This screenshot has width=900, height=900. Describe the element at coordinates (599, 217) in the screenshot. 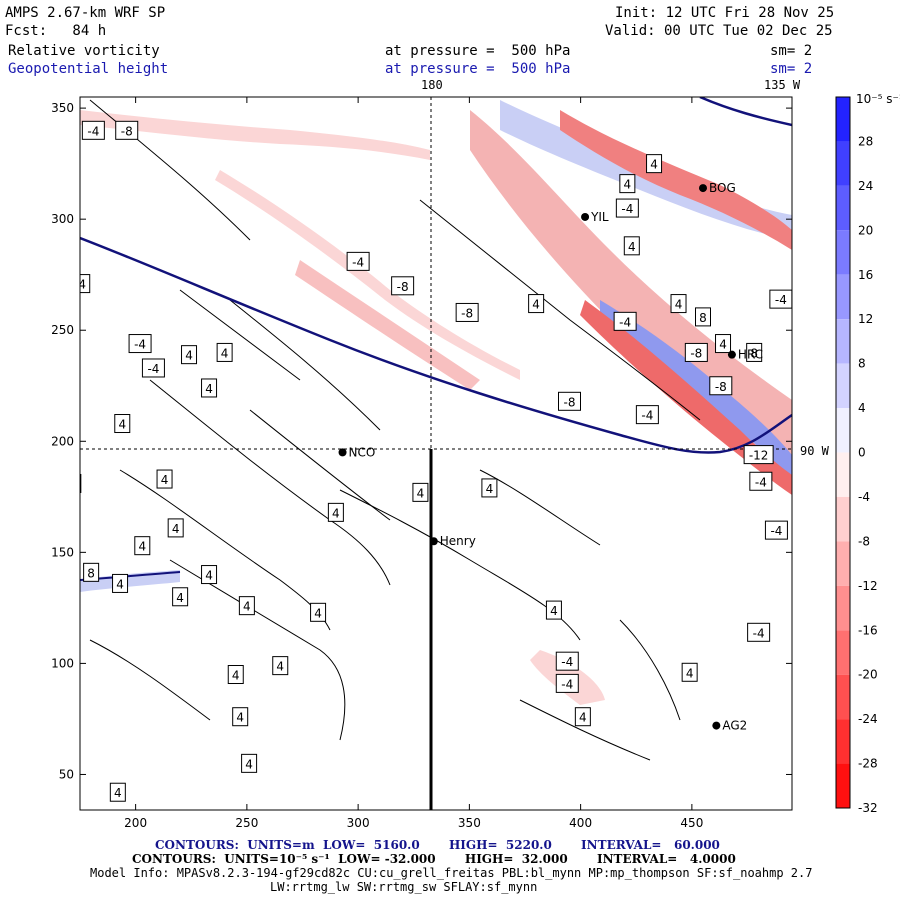

I see `station-label: YIL` at that location.